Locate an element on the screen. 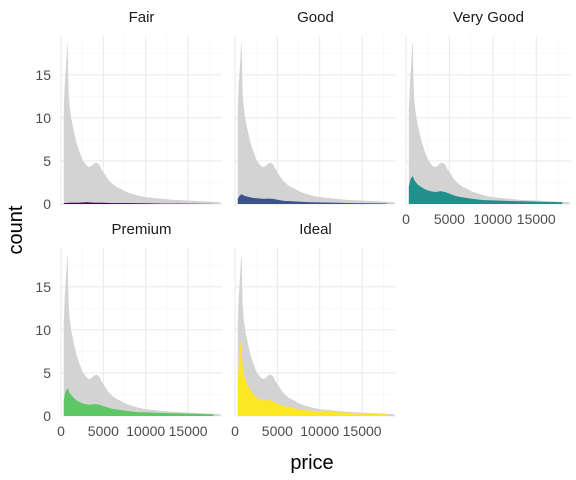 The image size is (576, 480). panel-very-good: Very Good 0 5000 10000 15000 is located at coordinates (486, 118).